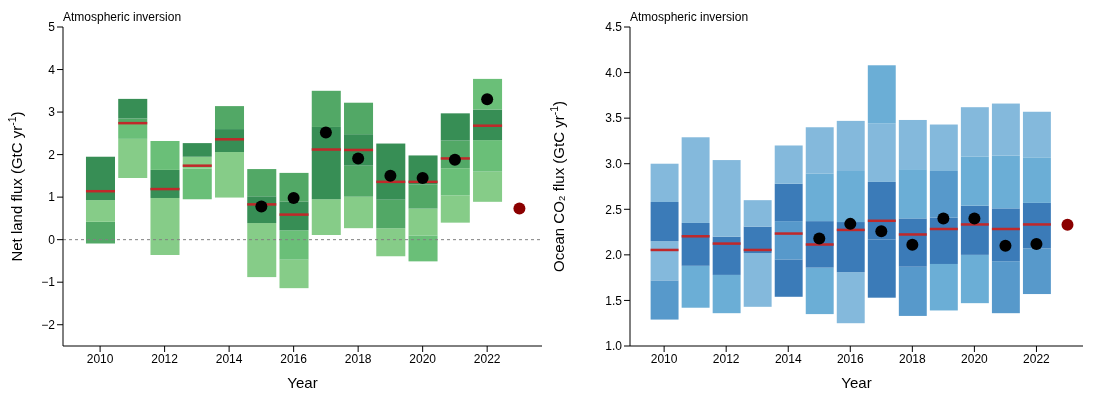 The height and width of the screenshot is (400, 1099). Describe the element at coordinates (52, 27) in the screenshot. I see `y-tick-label: 5` at that location.